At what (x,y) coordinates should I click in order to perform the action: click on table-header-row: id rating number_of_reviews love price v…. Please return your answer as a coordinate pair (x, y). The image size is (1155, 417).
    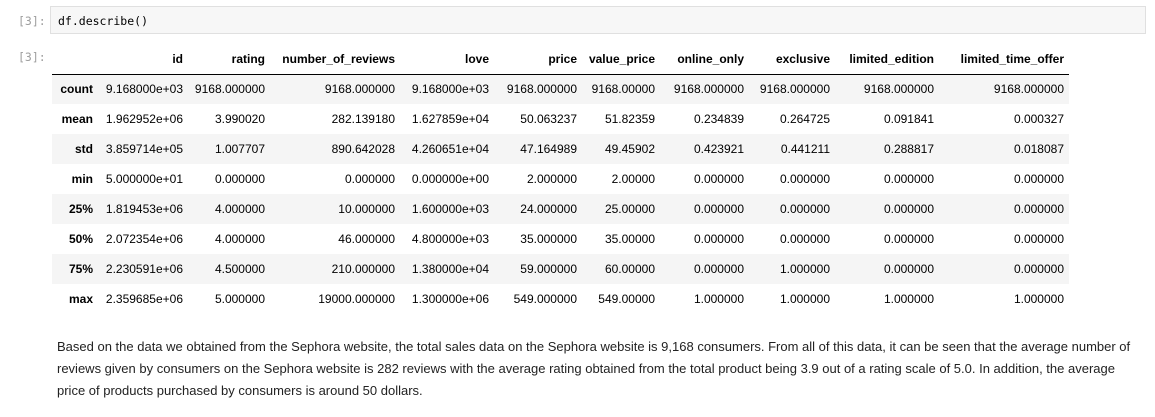
    Looking at the image, I should click on (560, 59).